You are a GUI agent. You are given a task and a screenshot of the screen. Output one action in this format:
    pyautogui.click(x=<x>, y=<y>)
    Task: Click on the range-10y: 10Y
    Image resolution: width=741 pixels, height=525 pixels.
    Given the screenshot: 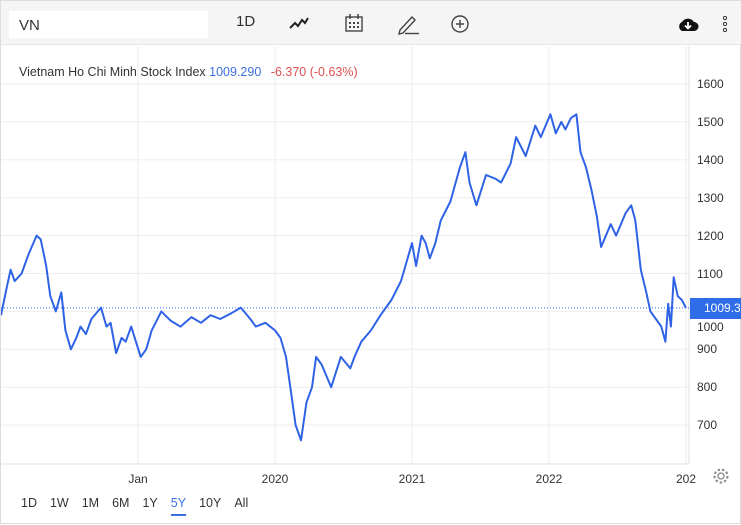 What is the action you would take?
    pyautogui.click(x=210, y=503)
    